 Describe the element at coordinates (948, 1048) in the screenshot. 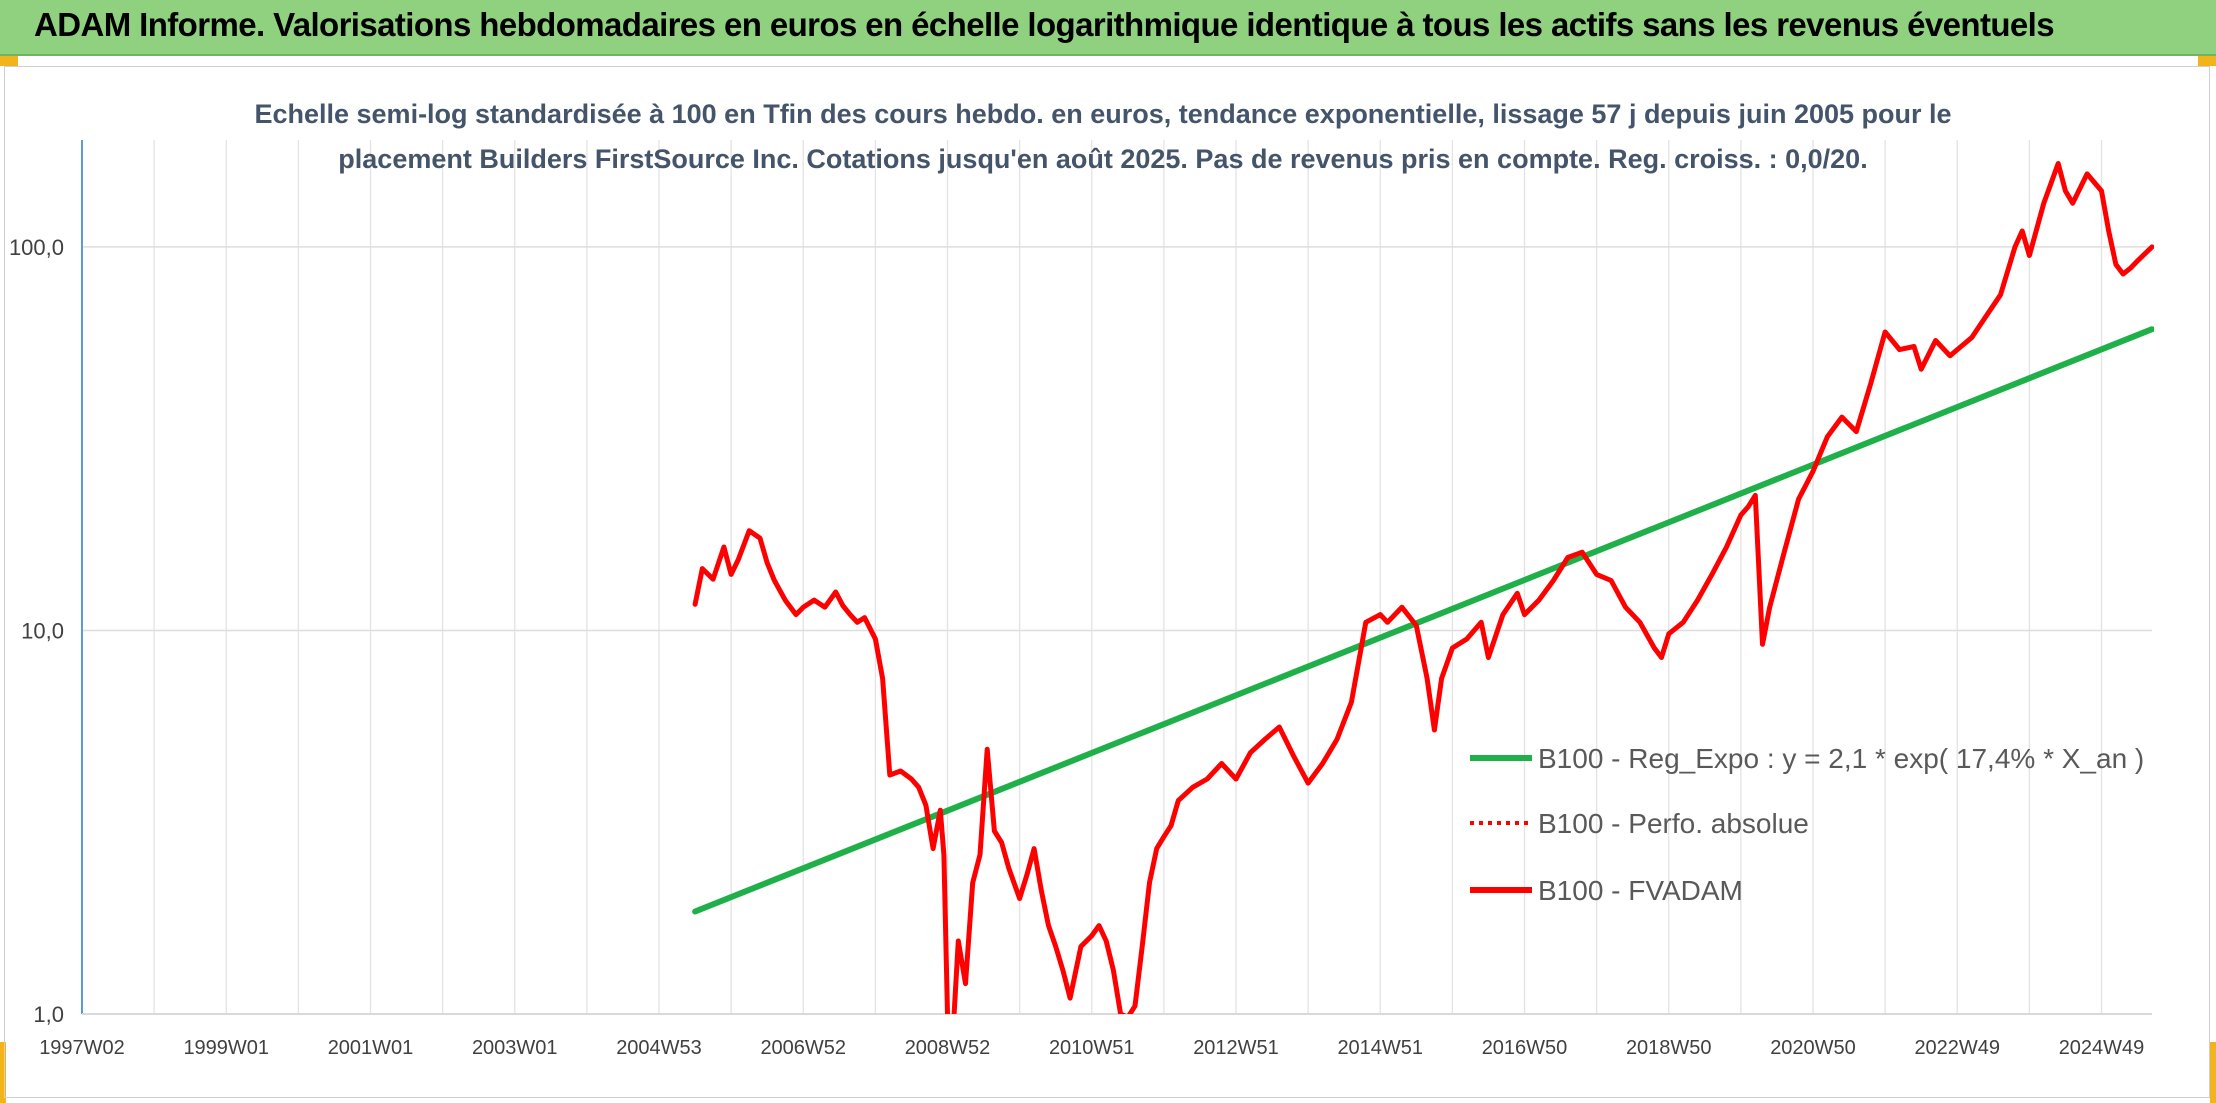

I see `x-tick-label: 2008W52` at that location.